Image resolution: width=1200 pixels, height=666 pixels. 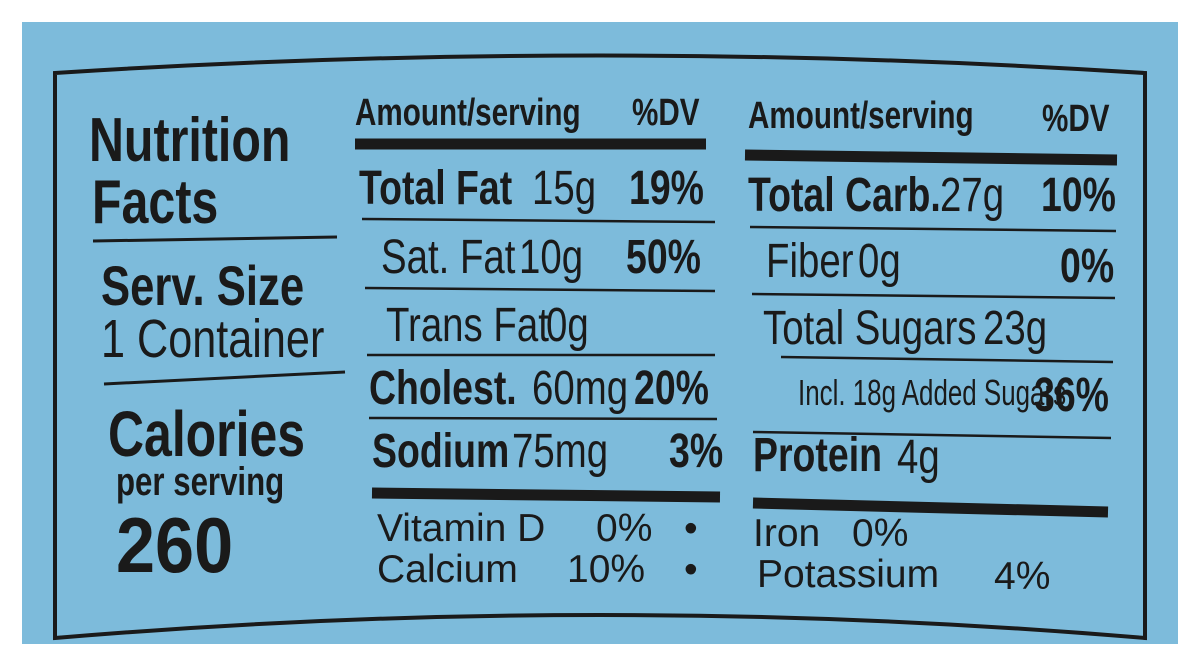 I want to click on row-trans-fat-name: Trans Fat, so click(x=467, y=325).